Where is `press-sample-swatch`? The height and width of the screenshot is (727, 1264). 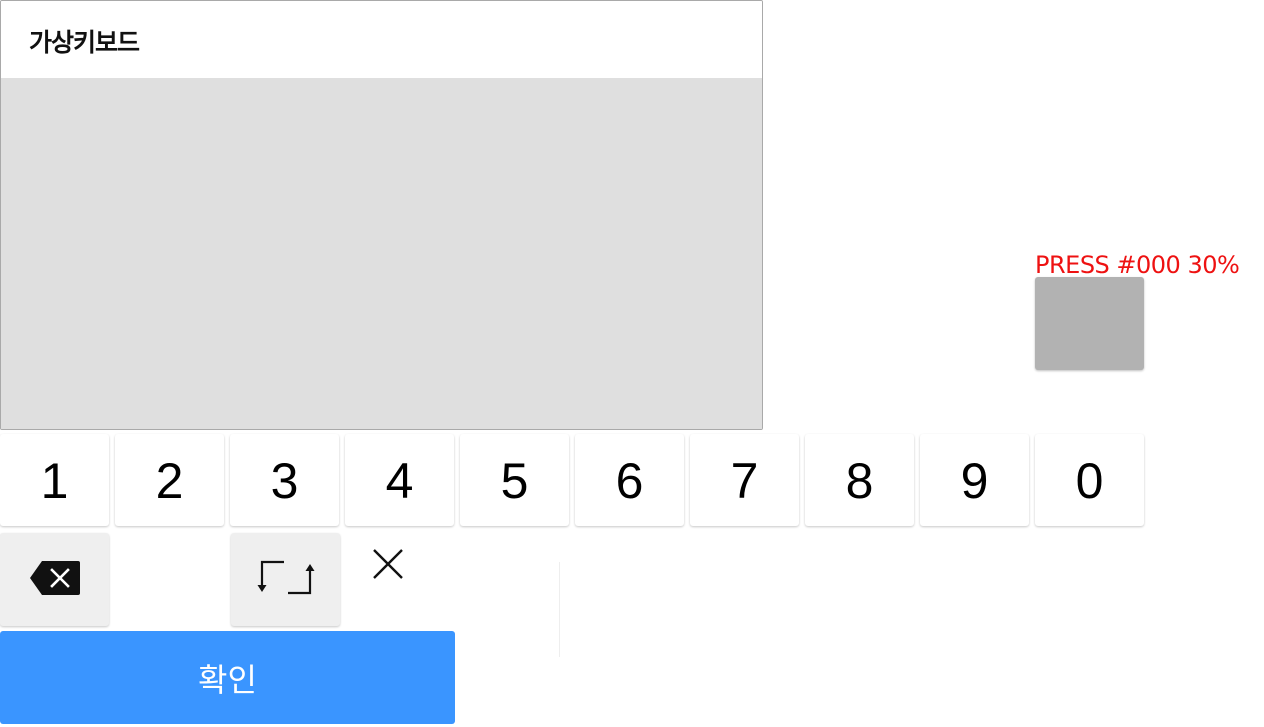 press-sample-swatch is located at coordinates (1089, 323).